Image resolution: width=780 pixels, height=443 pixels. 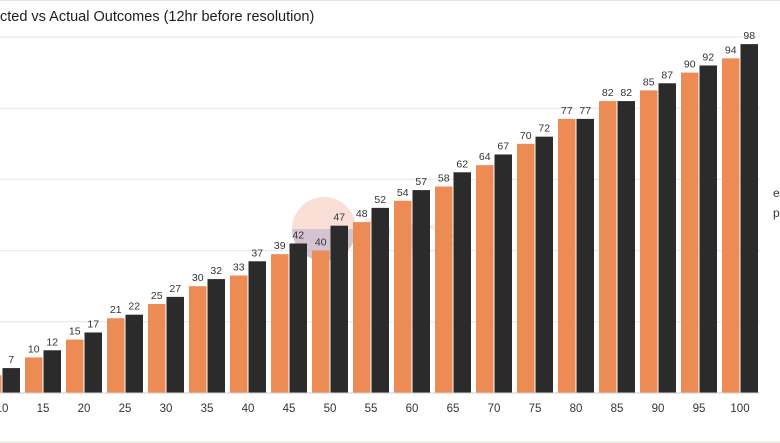 I want to click on x-tick-label: 70, so click(x=494, y=409).